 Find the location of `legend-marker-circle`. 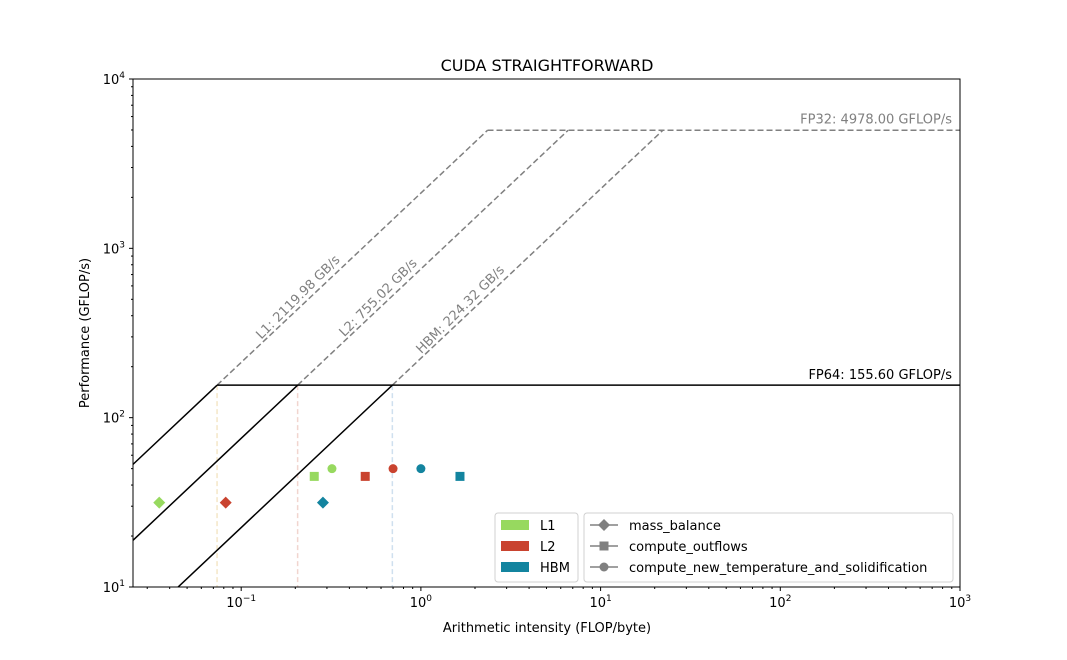

legend-marker-circle is located at coordinates (604, 567).